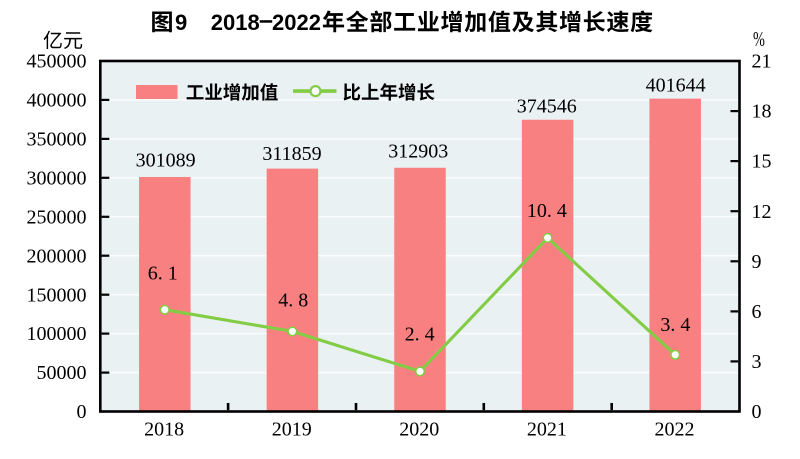 The width and height of the screenshot is (800, 459). Describe the element at coordinates (57, 178) in the screenshot. I see `svg-text: 300000` at that location.